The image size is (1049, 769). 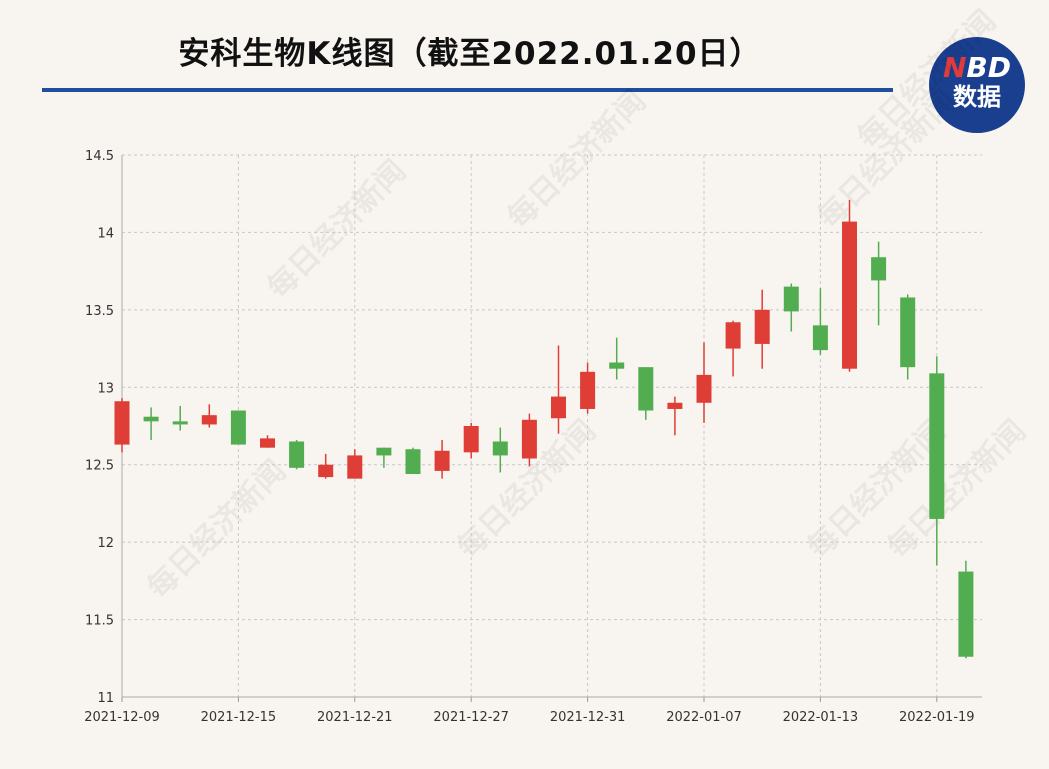 What do you see at coordinates (467, 90) in the screenshot?
I see `title-underline` at bounding box center [467, 90].